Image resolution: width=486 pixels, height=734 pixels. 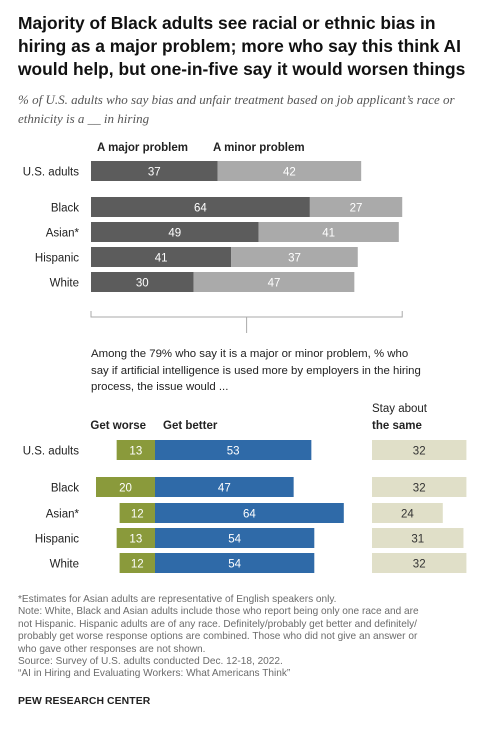 I want to click on value-label-major: 37, so click(x=154, y=173).